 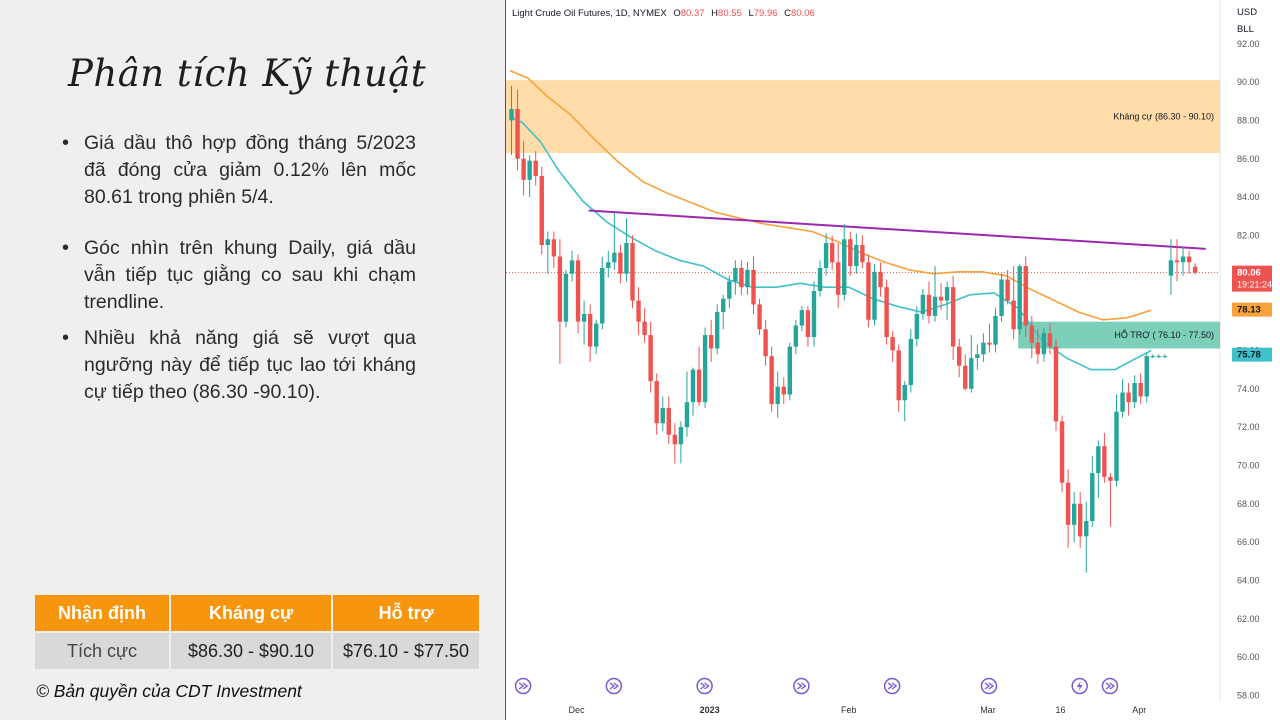 What do you see at coordinates (863, 116) in the screenshot?
I see `resistance-zone` at bounding box center [863, 116].